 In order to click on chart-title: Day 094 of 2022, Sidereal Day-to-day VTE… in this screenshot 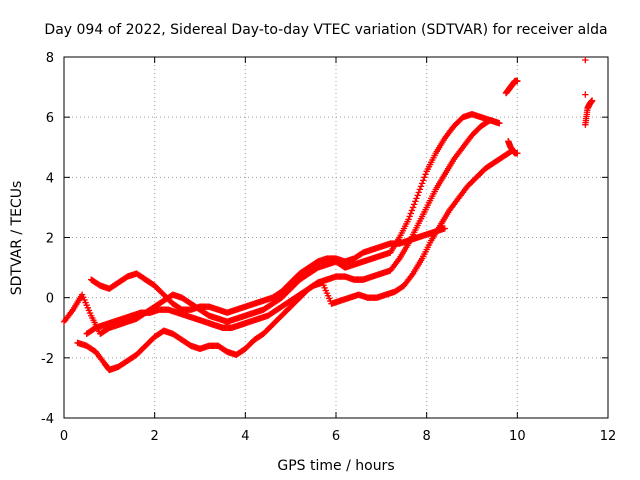, I will do `click(325, 30)`.